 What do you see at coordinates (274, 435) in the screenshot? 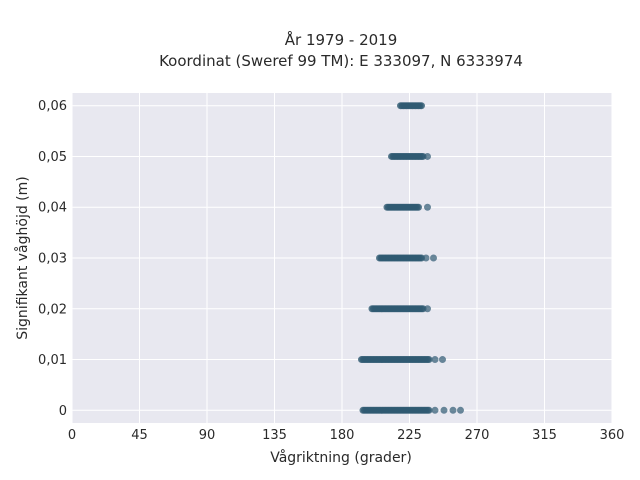
I see `x-tick-label: 135` at bounding box center [274, 435].